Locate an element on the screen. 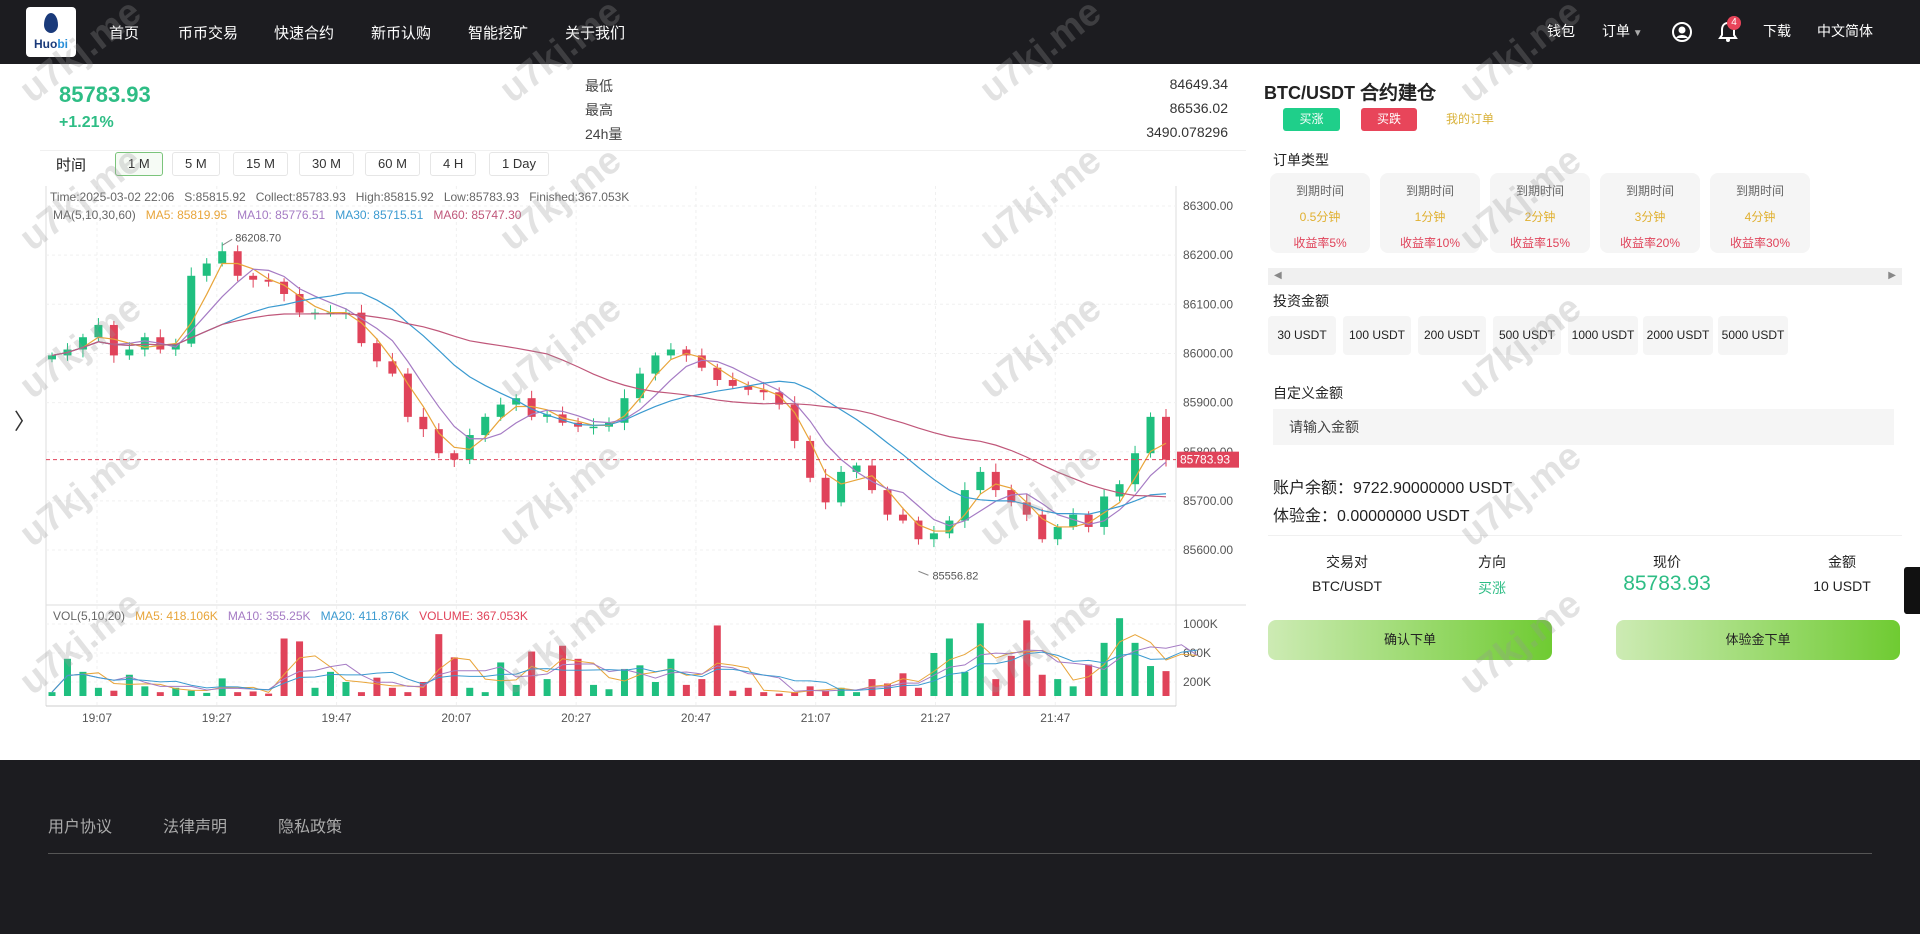  order-type-card: 到期时间 1分钟 收益率10% is located at coordinates (1430, 213).